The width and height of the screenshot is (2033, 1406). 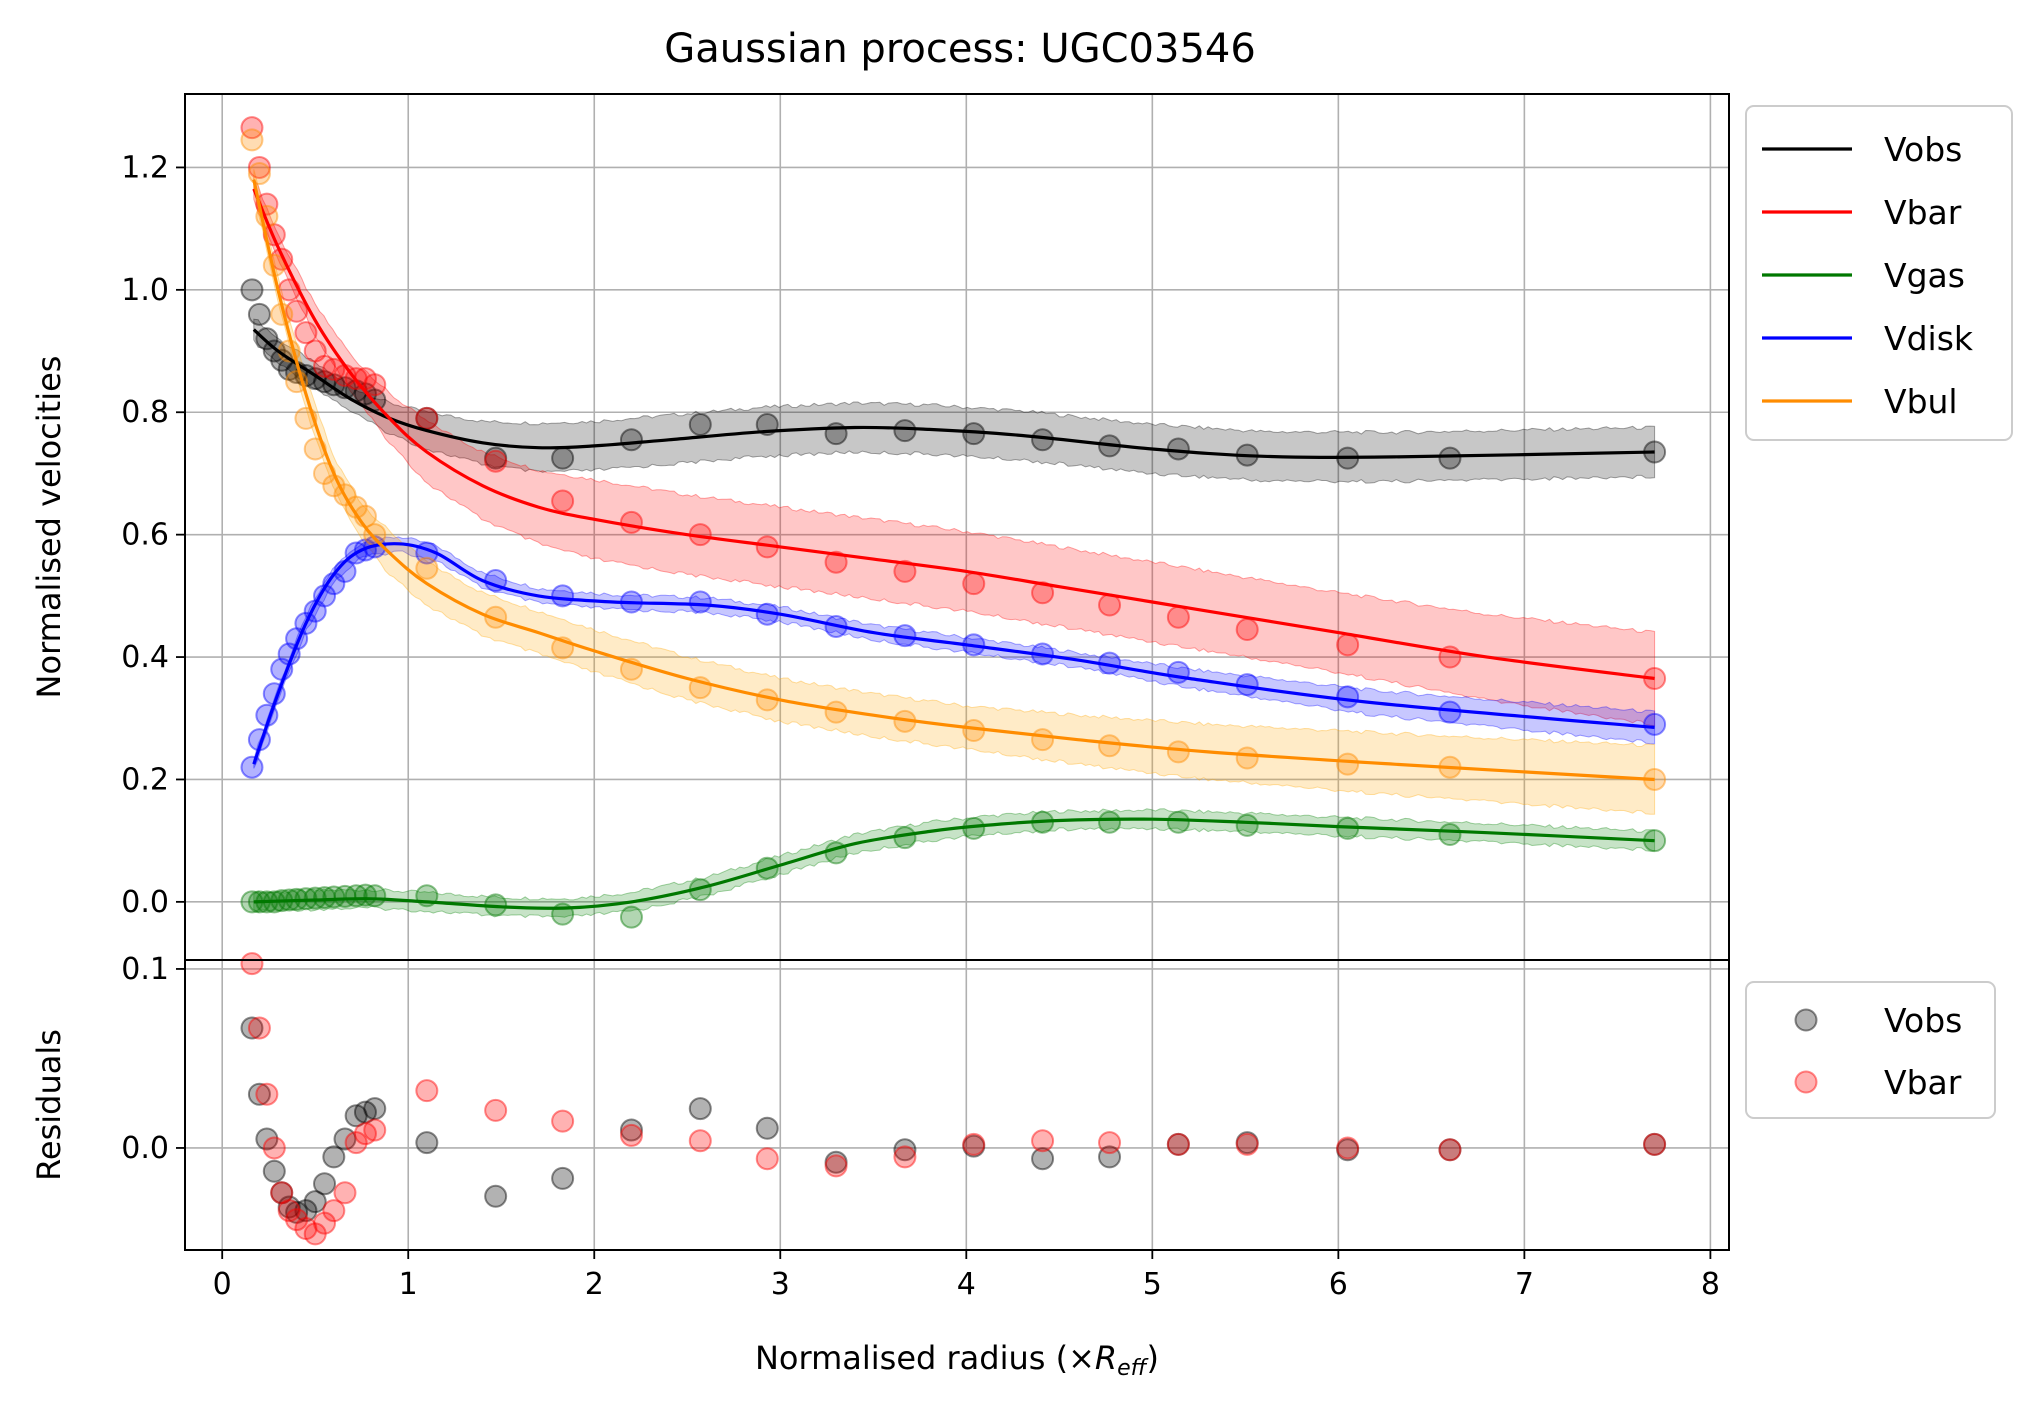 I want to click on xtick-label-4: 4, so click(x=966, y=1284).